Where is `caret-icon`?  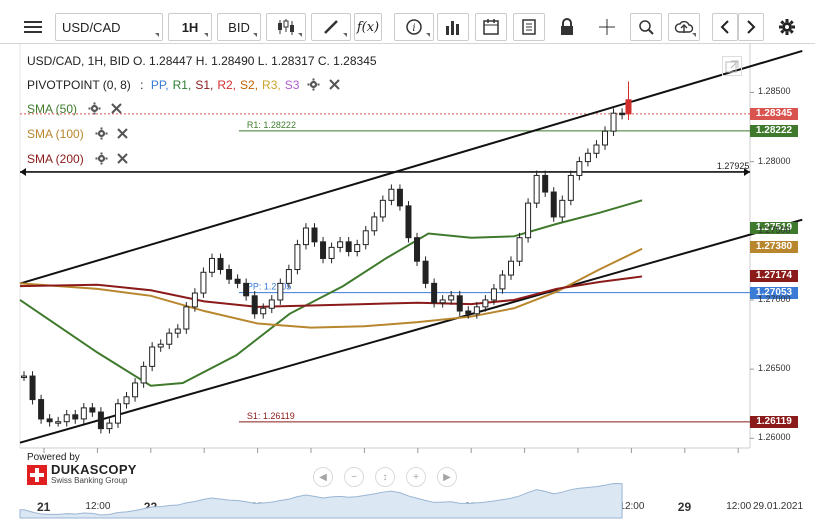 caret-icon is located at coordinates (428, 35).